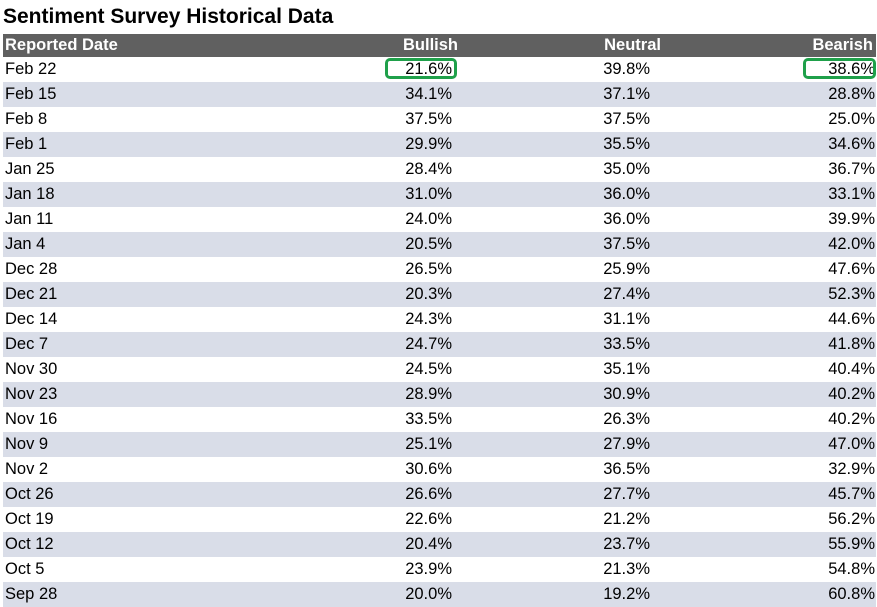 The image size is (877, 607). I want to click on cell-date: Oct 26, so click(29, 494).